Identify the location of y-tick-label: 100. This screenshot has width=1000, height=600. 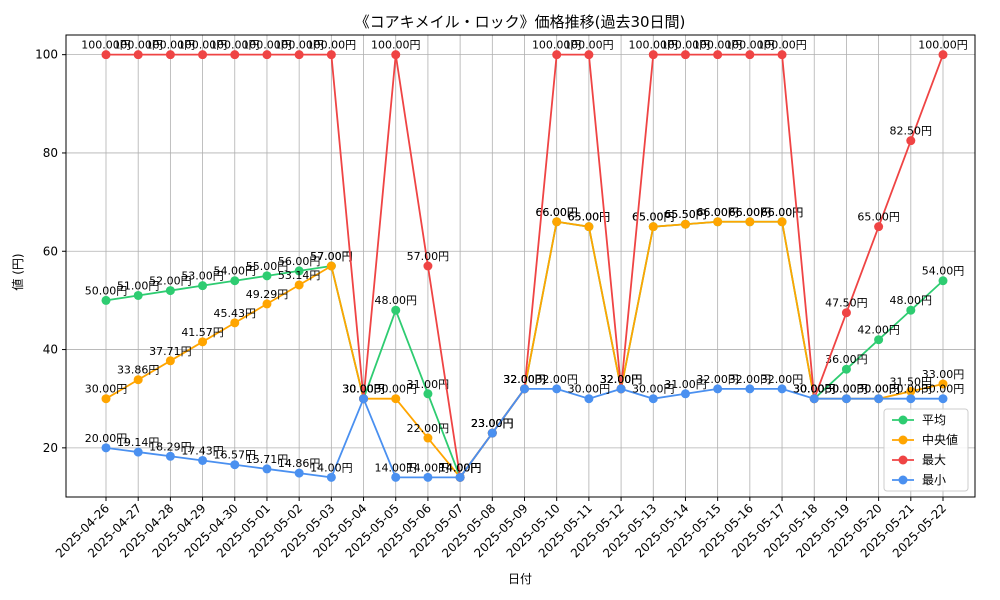
(46, 55).